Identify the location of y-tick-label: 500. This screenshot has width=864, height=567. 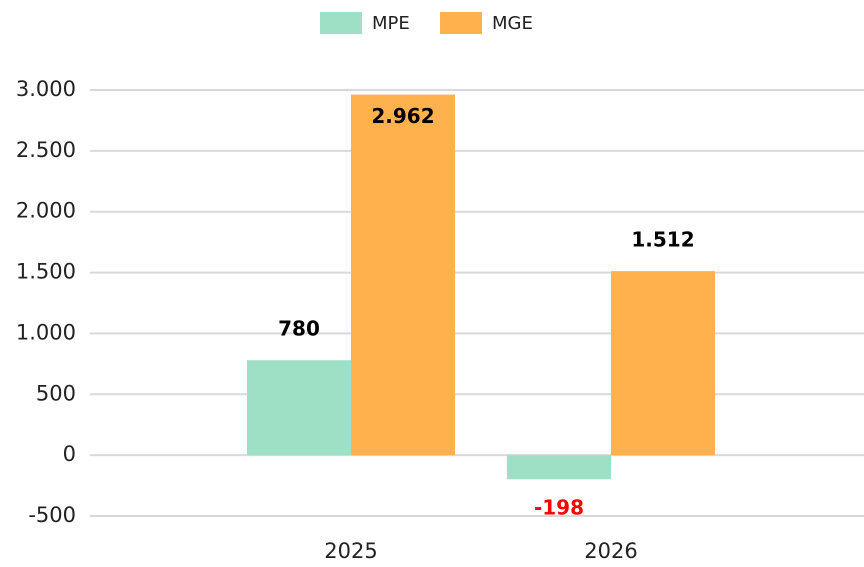
(56, 393).